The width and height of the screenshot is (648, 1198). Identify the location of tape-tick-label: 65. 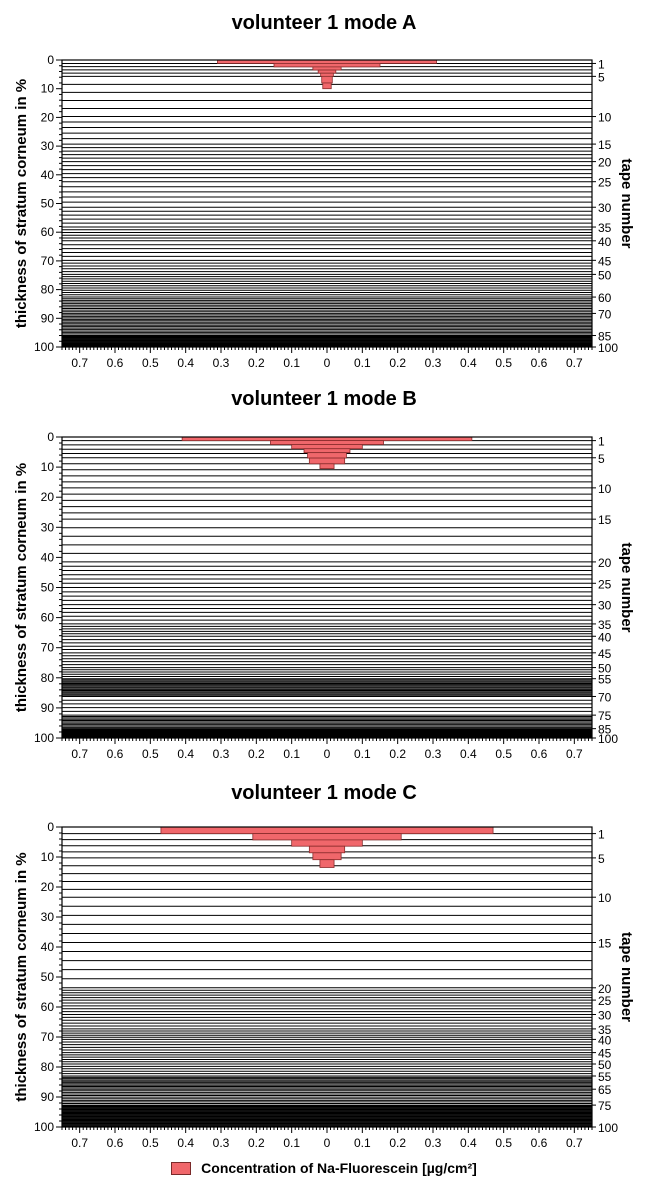
(605, 1090).